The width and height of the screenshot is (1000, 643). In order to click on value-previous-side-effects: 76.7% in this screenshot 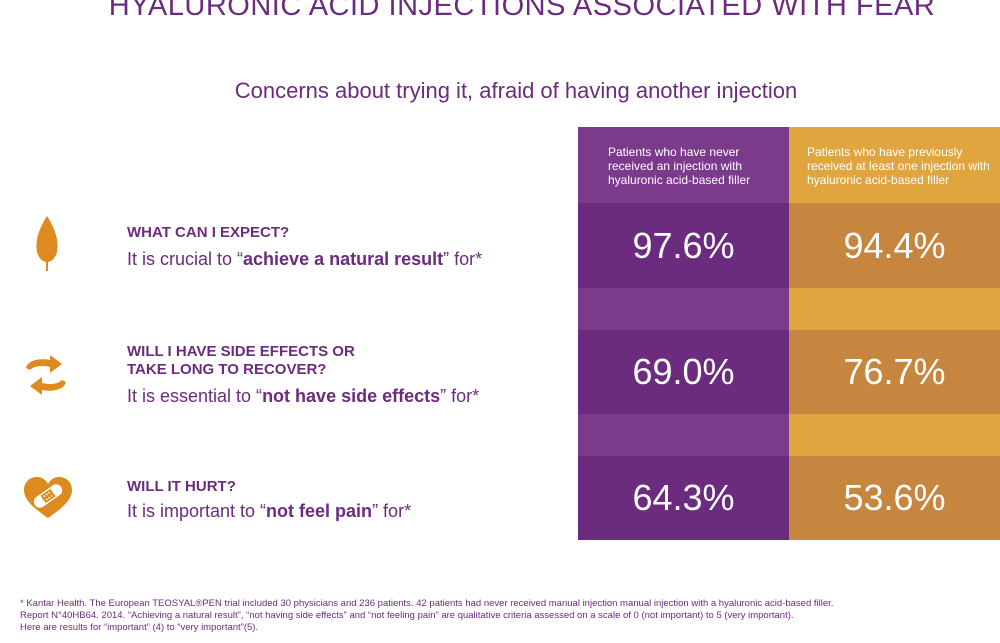, I will do `click(894, 372)`.